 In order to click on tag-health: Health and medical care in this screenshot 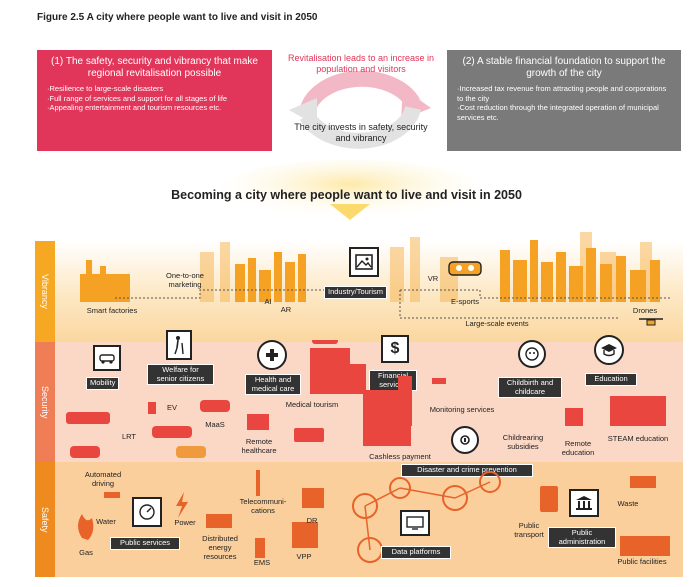, I will do `click(273, 384)`.